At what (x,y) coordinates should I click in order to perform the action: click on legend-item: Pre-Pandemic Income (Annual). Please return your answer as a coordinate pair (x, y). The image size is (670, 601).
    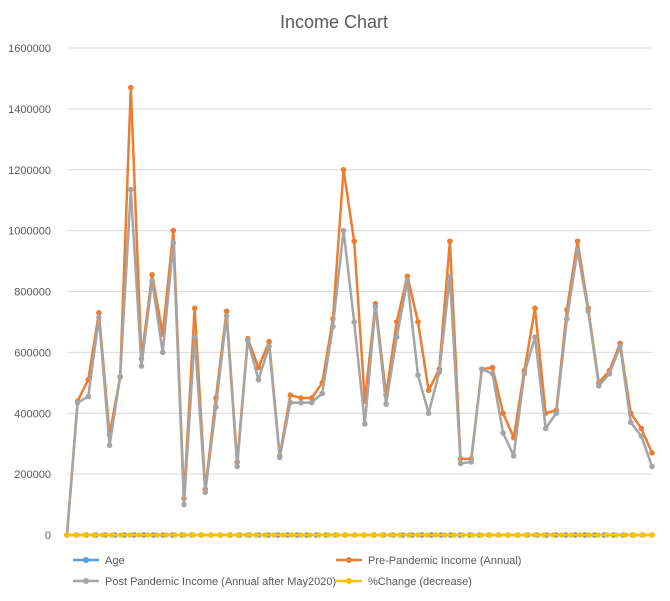
    Looking at the image, I should click on (428, 561).